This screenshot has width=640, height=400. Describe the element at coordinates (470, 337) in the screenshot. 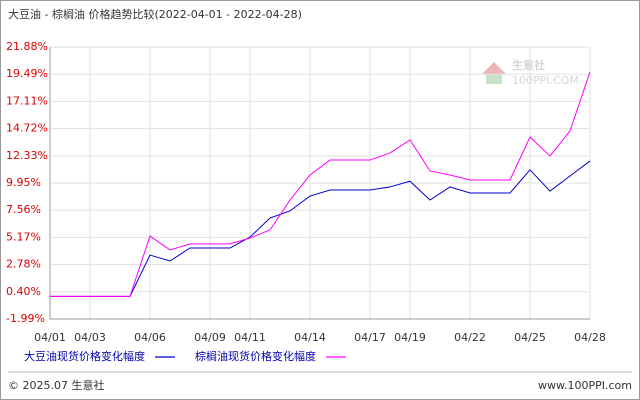

I see `x-tick-label: 04/22` at that location.